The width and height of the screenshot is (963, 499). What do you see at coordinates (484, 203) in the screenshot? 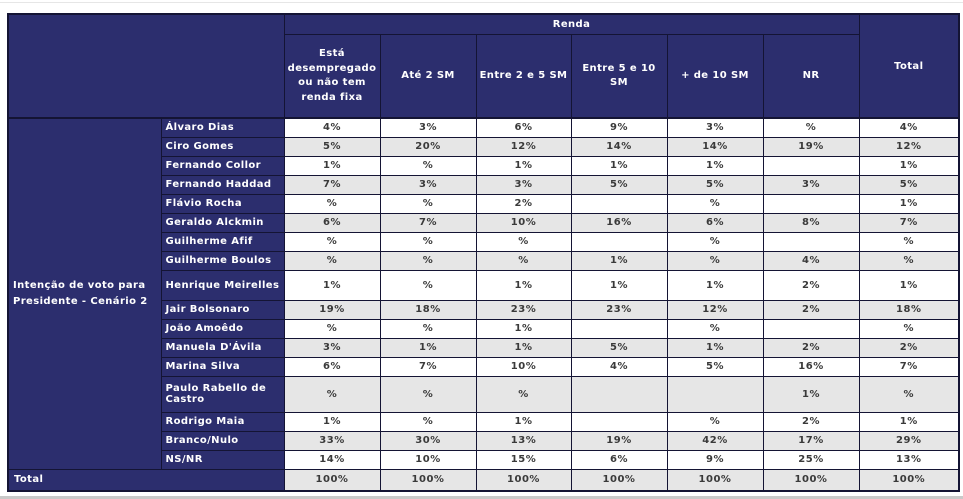
I see `table-row: Flávio Rocha%% 2%% 1%` at bounding box center [484, 203].